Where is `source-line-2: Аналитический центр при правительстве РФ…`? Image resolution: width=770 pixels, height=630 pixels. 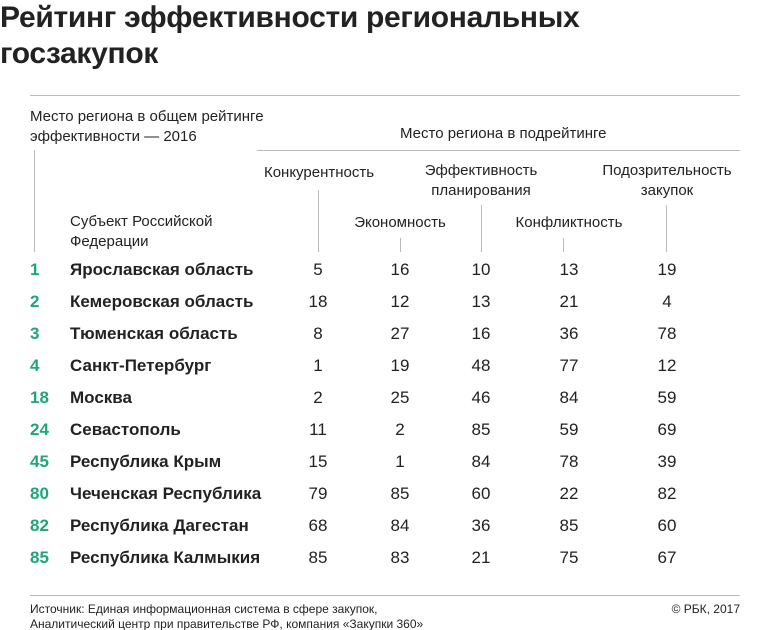
source-line-2: Аналитический центр при правительстве РФ… is located at coordinates (227, 623).